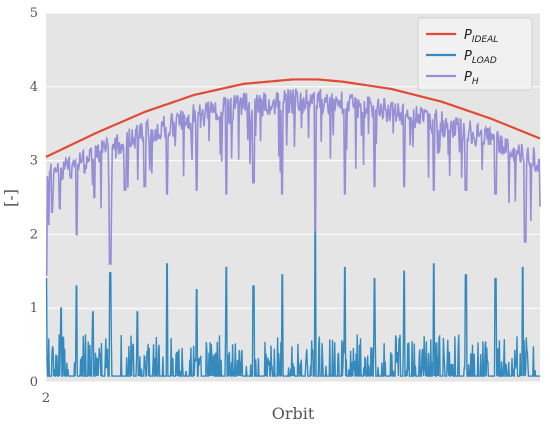 The image size is (550, 433). I want to click on x-tick-label: 2, so click(46, 398).